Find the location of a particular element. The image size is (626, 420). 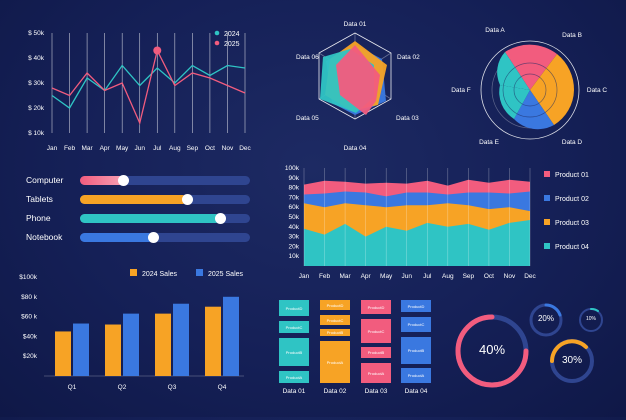

device-label: Phone is located at coordinates (38, 218).